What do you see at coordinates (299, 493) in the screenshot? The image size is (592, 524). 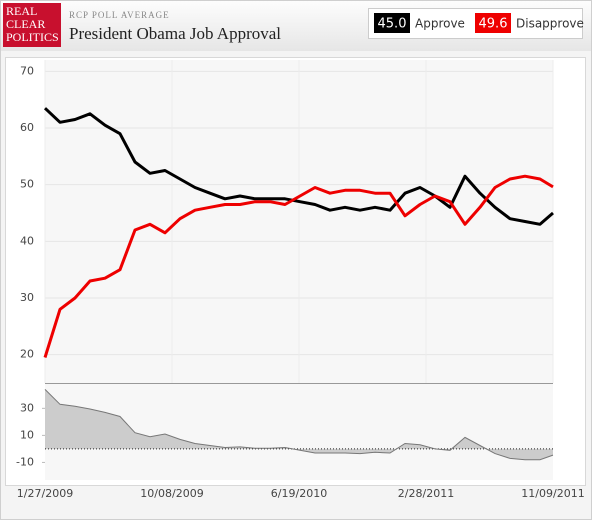 I see `x-tick-label: 6/19/2010` at bounding box center [299, 493].